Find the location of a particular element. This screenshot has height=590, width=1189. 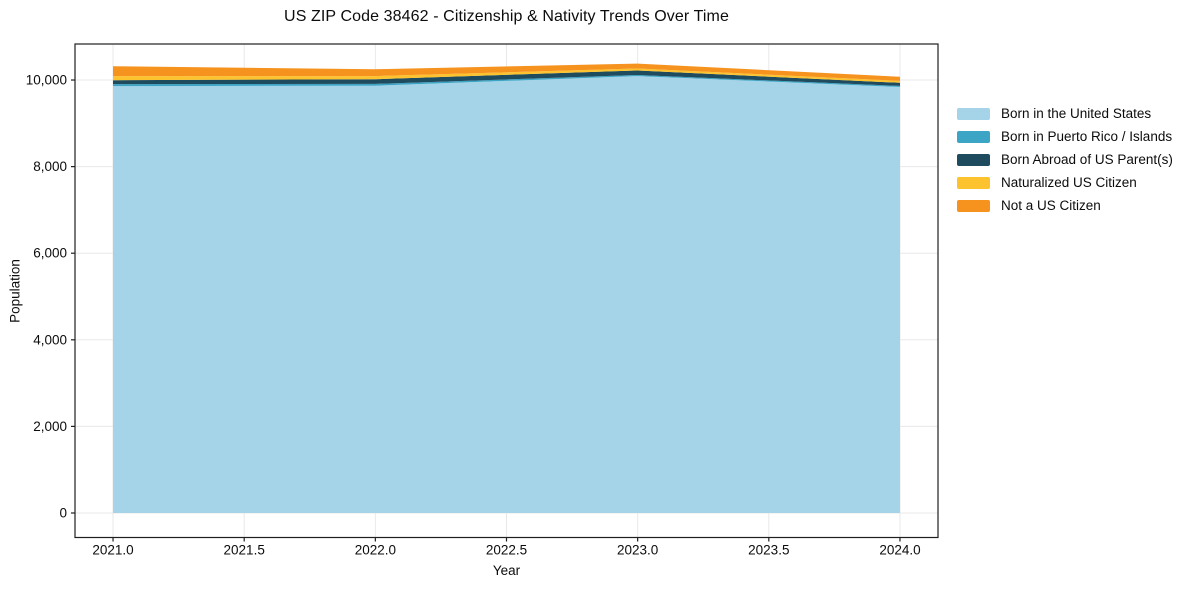

y-tick-label: 6,000 is located at coordinates (50, 253).